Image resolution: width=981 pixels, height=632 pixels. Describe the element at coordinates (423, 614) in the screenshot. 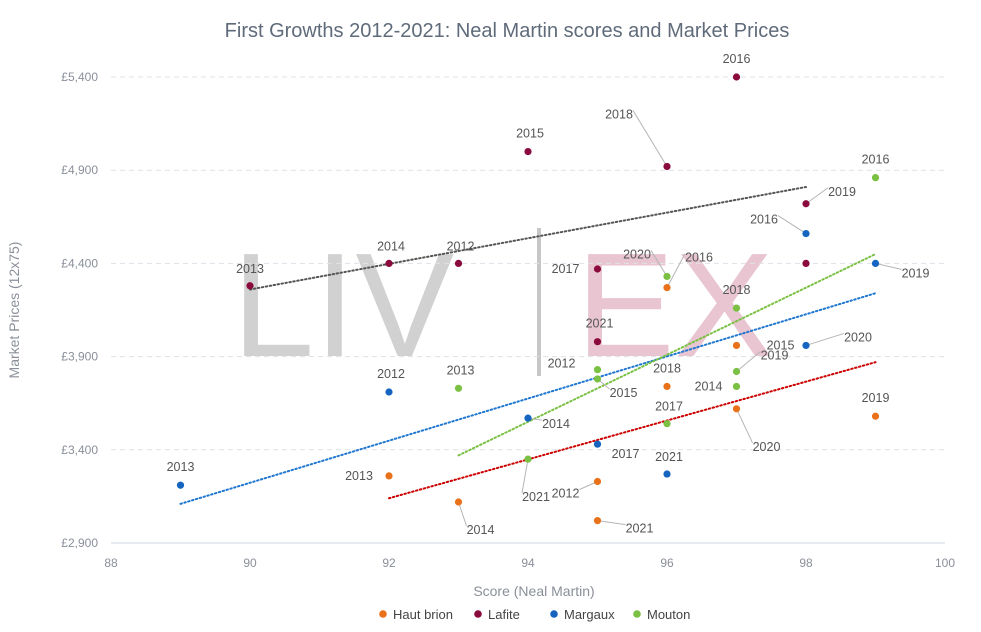

I see `legend-item-label: Haut brion` at that location.